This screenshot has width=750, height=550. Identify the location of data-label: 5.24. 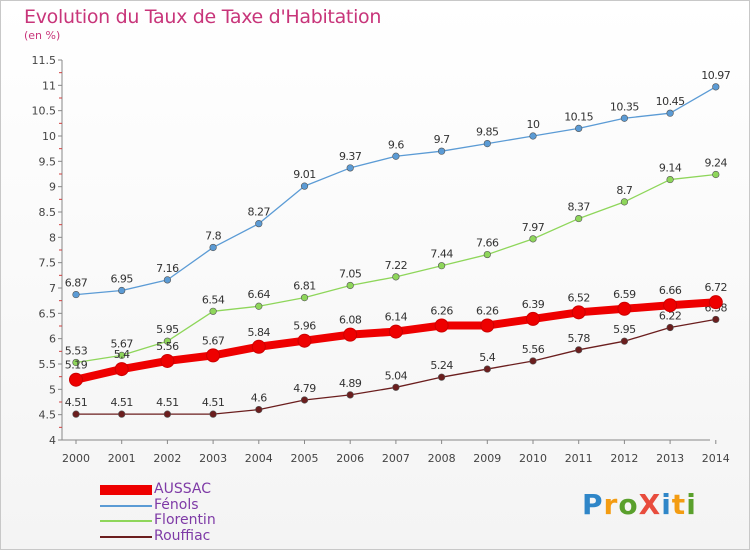
(441, 365).